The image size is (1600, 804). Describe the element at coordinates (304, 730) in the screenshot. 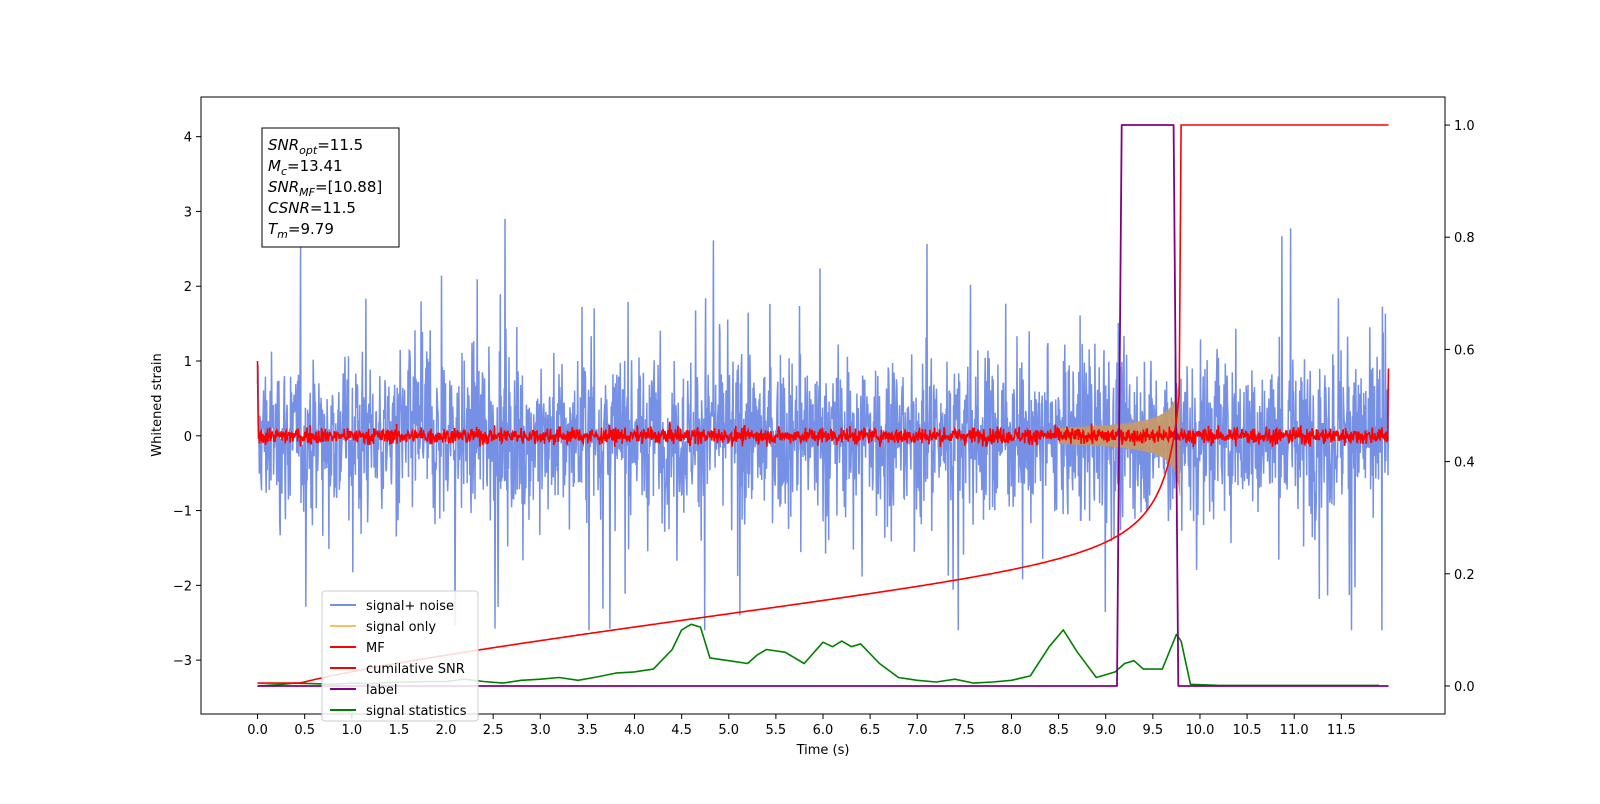

I see `x-tick-label: 0.5` at that location.